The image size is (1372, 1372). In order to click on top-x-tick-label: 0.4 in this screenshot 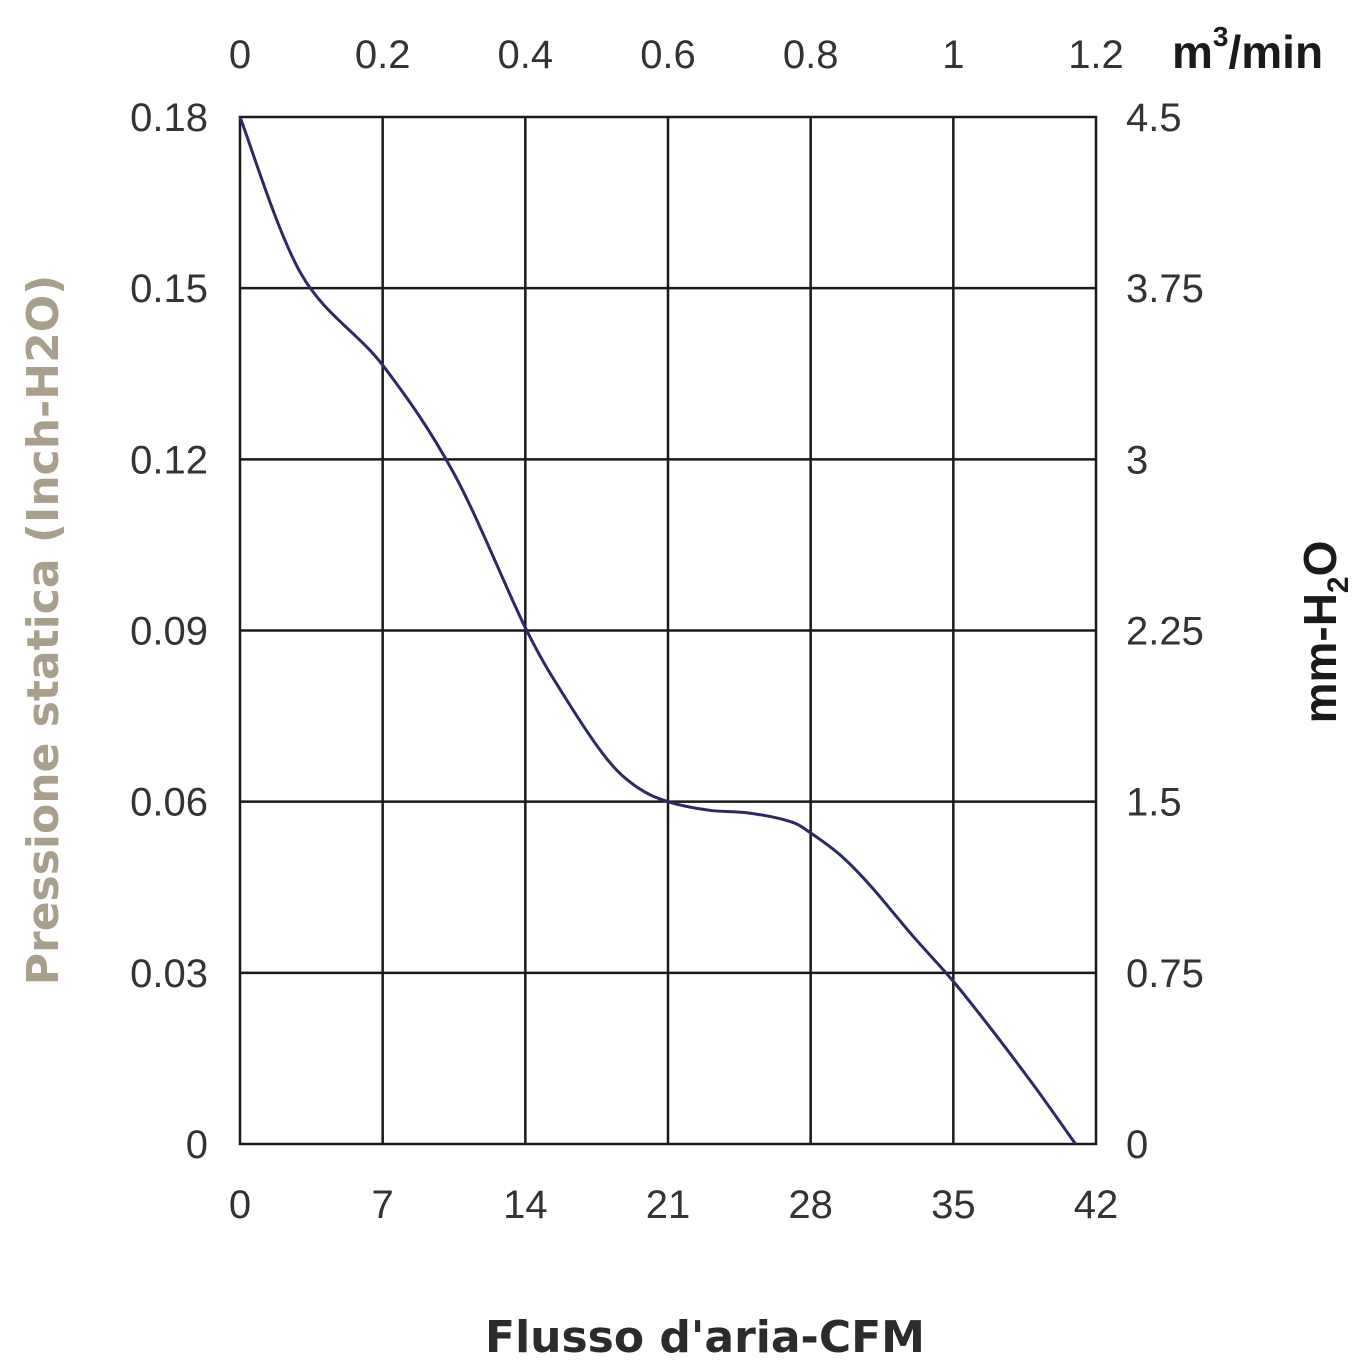, I will do `click(526, 55)`.